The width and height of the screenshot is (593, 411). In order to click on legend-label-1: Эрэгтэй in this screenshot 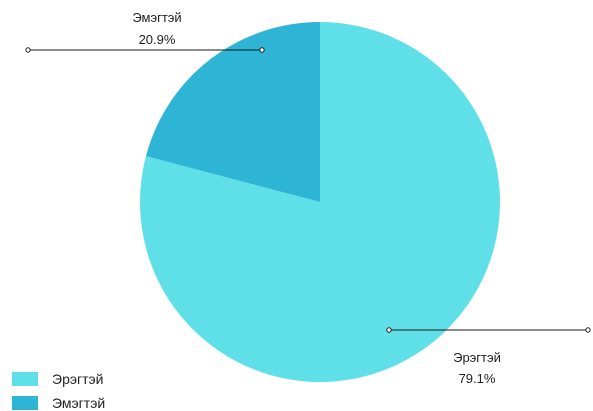, I will do `click(77, 379)`.